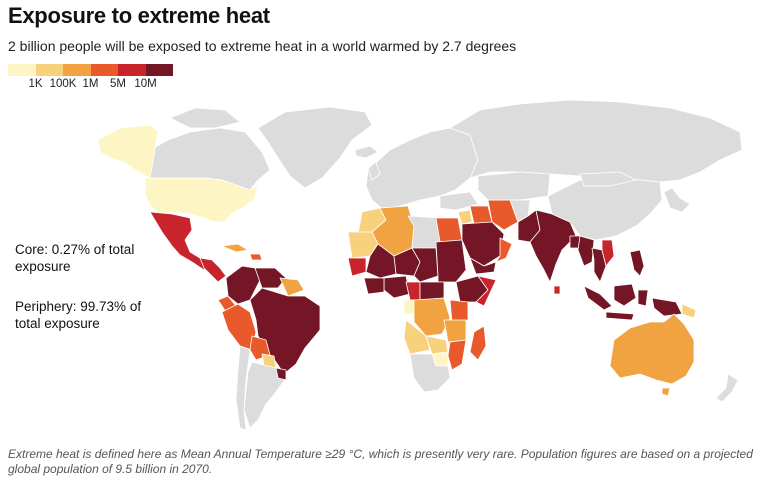  I want to click on region-arctic-islands, so click(205, 118).